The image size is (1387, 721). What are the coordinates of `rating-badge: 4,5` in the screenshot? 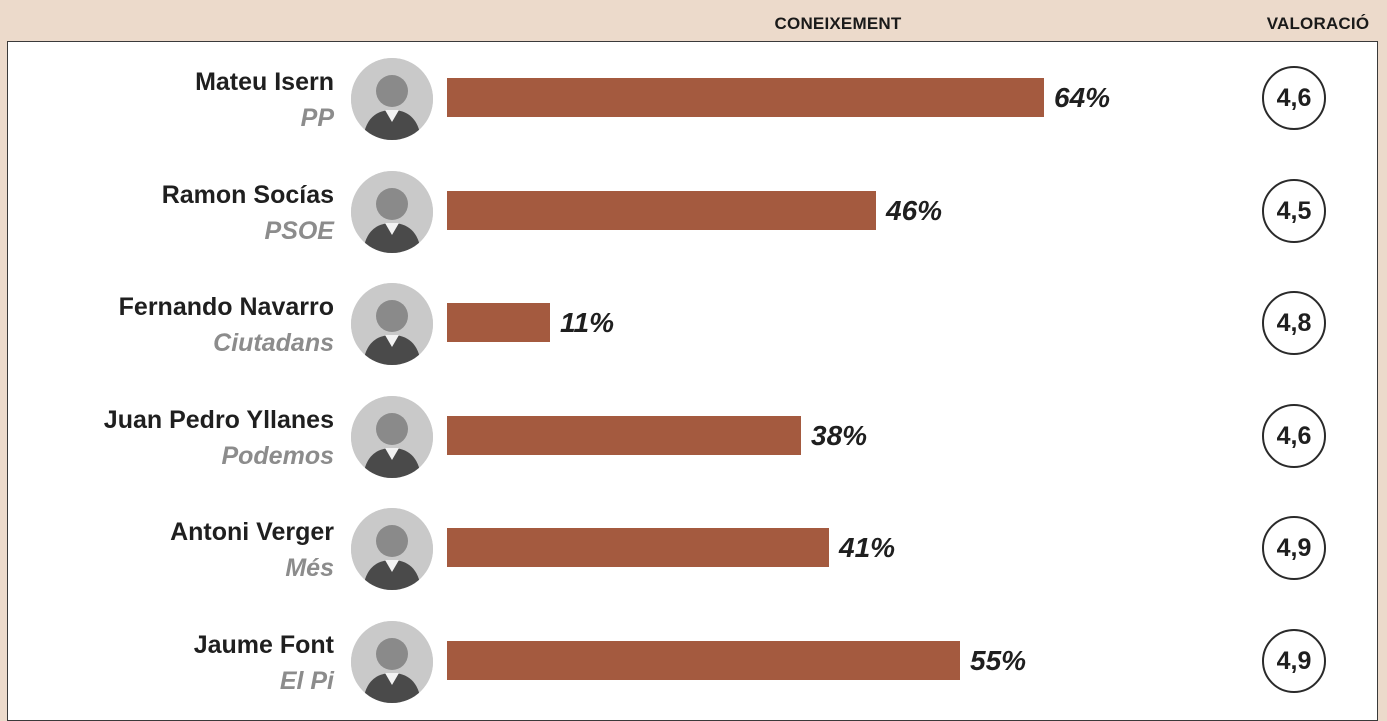 It's located at (1294, 211).